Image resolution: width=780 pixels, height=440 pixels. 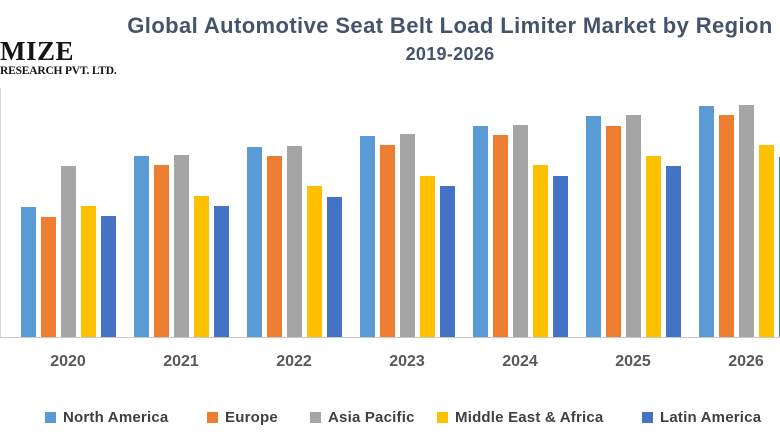 I want to click on legend-item-north-america: North America, so click(x=106, y=417).